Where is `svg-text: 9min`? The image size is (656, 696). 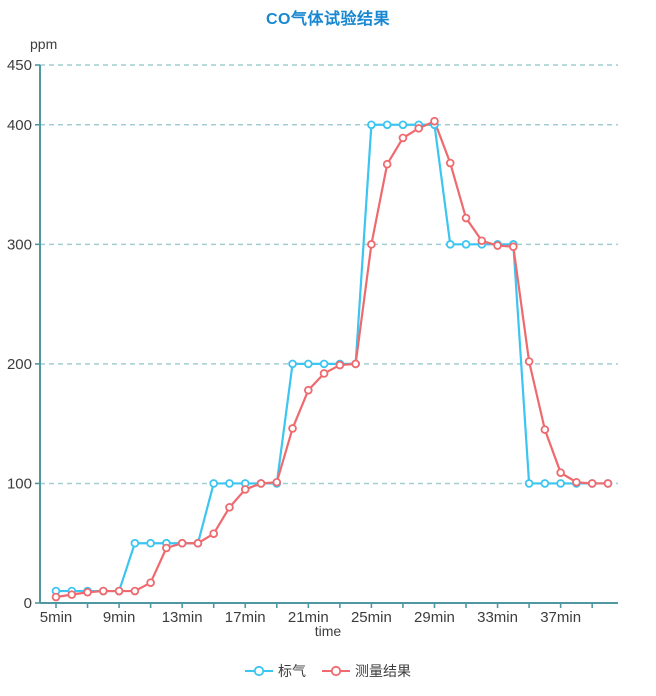
svg-text: 9min is located at coordinates (119, 617).